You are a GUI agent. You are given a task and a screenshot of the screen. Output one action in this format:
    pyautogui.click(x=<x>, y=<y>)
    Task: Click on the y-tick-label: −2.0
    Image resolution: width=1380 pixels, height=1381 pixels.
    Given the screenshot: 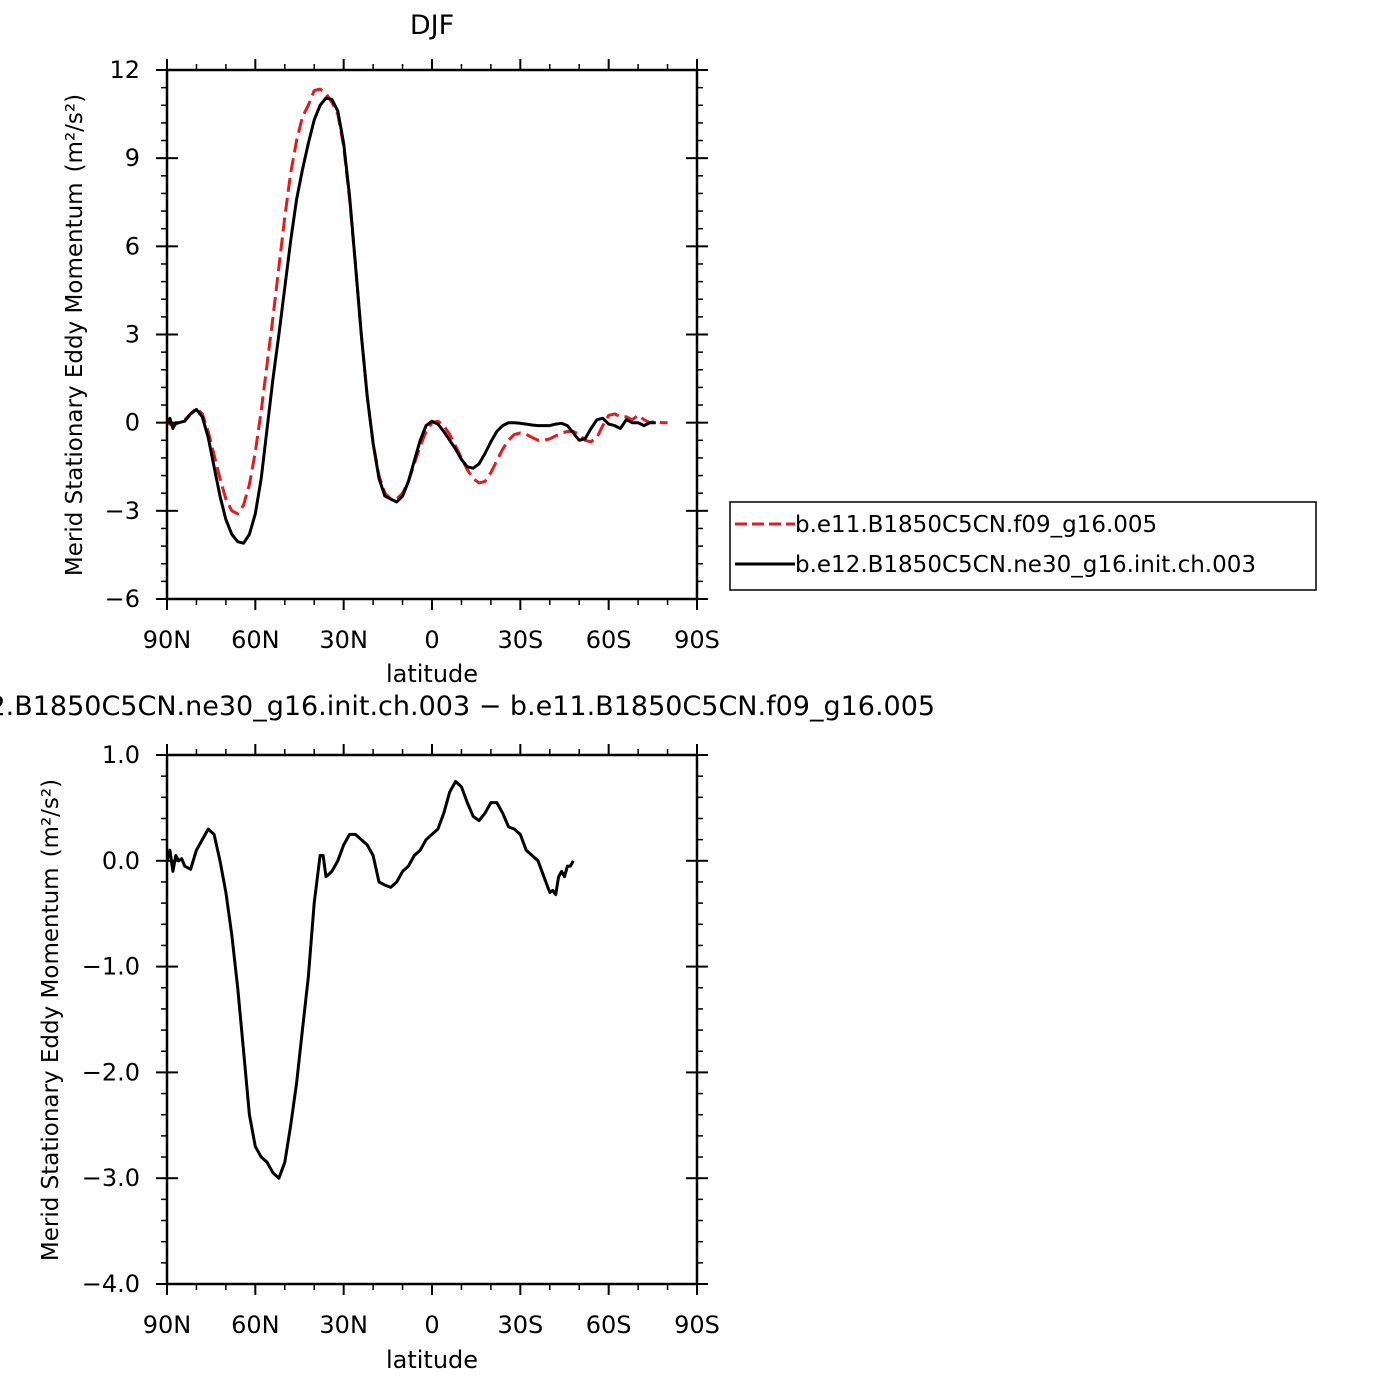 What is the action you would take?
    pyautogui.click(x=111, y=1072)
    